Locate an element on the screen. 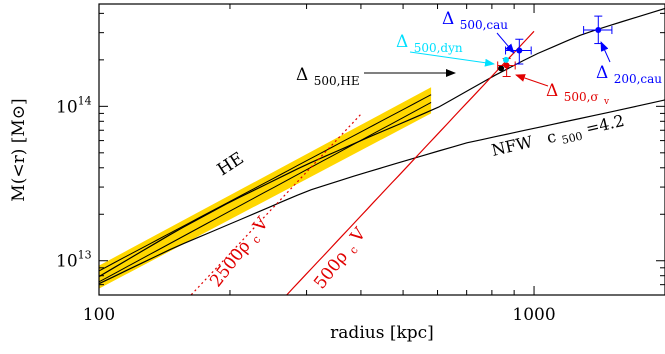 This screenshot has width=665, height=354. d200cau-sub: 200,cau is located at coordinates (638, 79).